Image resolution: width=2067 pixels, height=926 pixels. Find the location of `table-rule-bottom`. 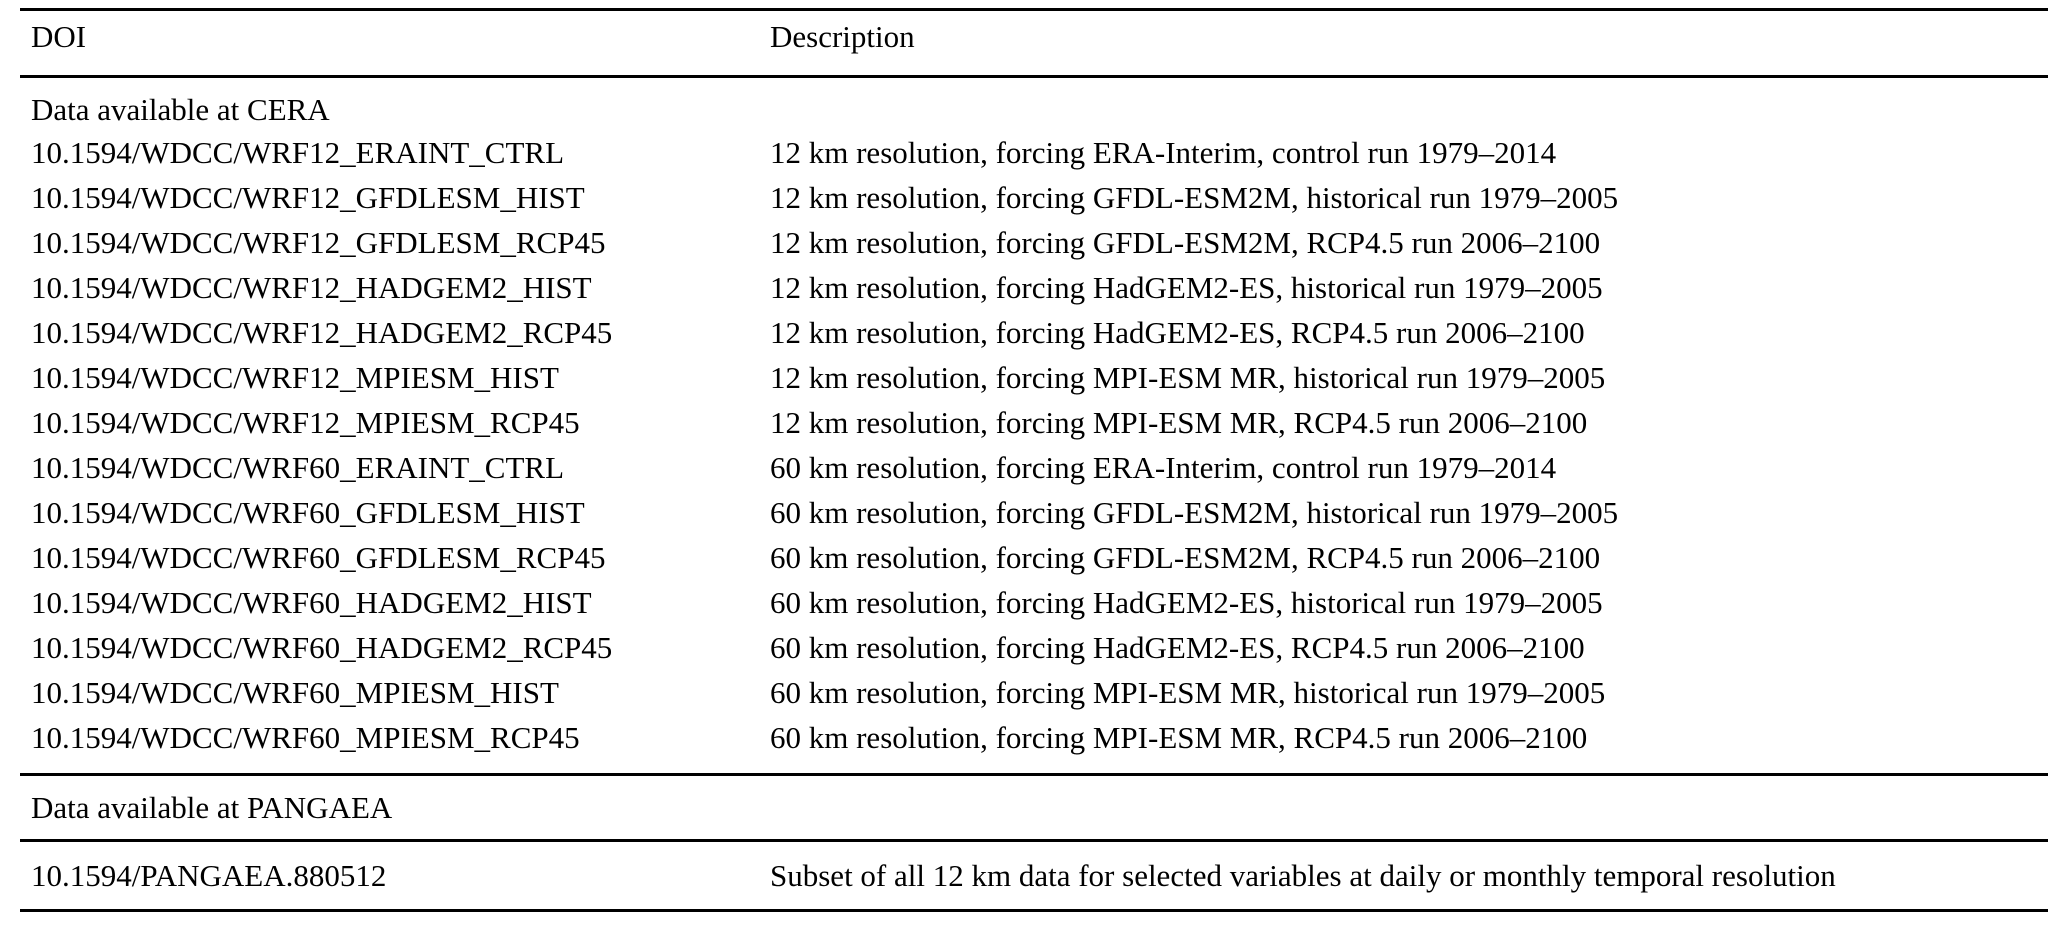

table-rule-bottom is located at coordinates (1034, 910).